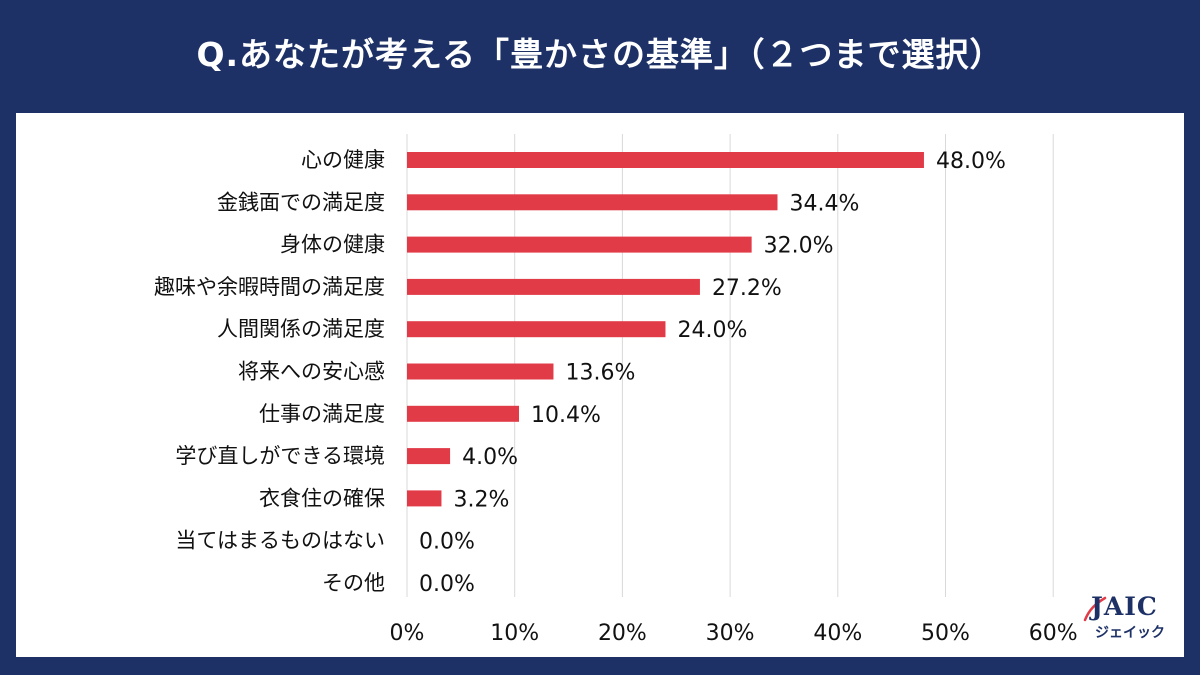 Image resolution: width=1200 pixels, height=675 pixels. I want to click on category-label: 将来への安心感, so click(311, 372).